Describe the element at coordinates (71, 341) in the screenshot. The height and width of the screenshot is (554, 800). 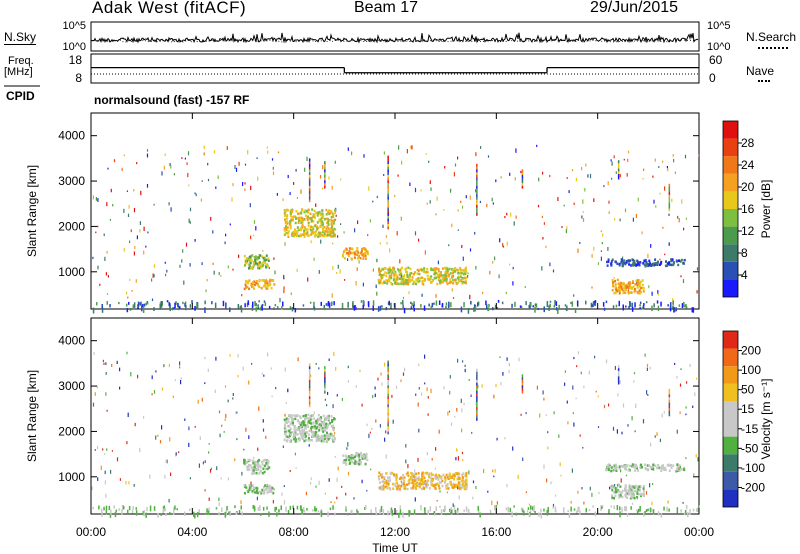
I see `y-tick-label: 4000` at that location.